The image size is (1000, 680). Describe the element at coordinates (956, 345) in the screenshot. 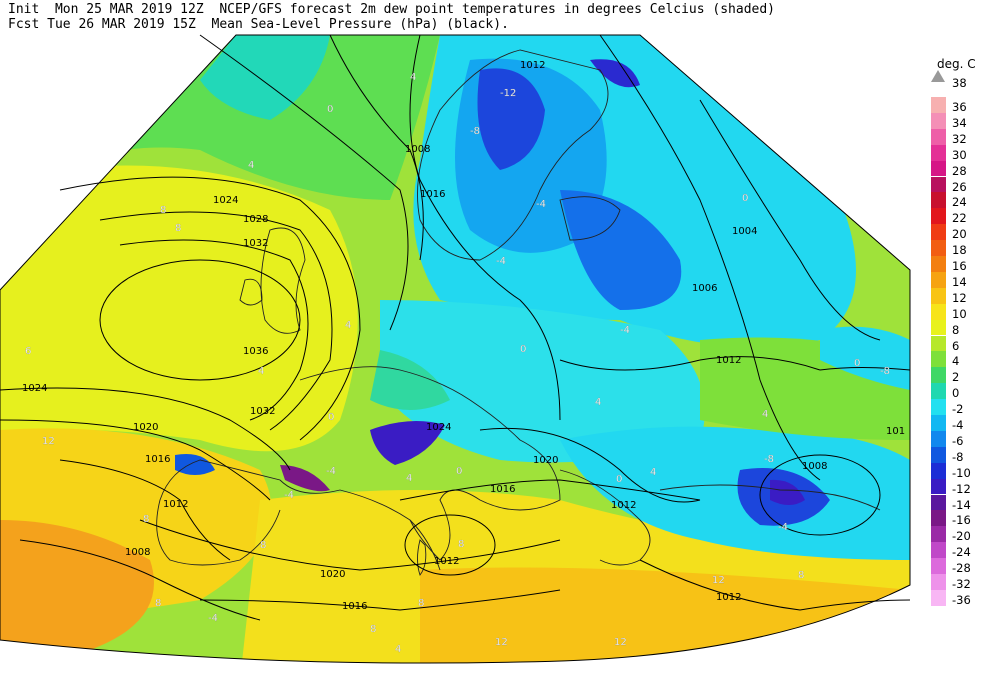

I see `legend-label: 6` at that location.